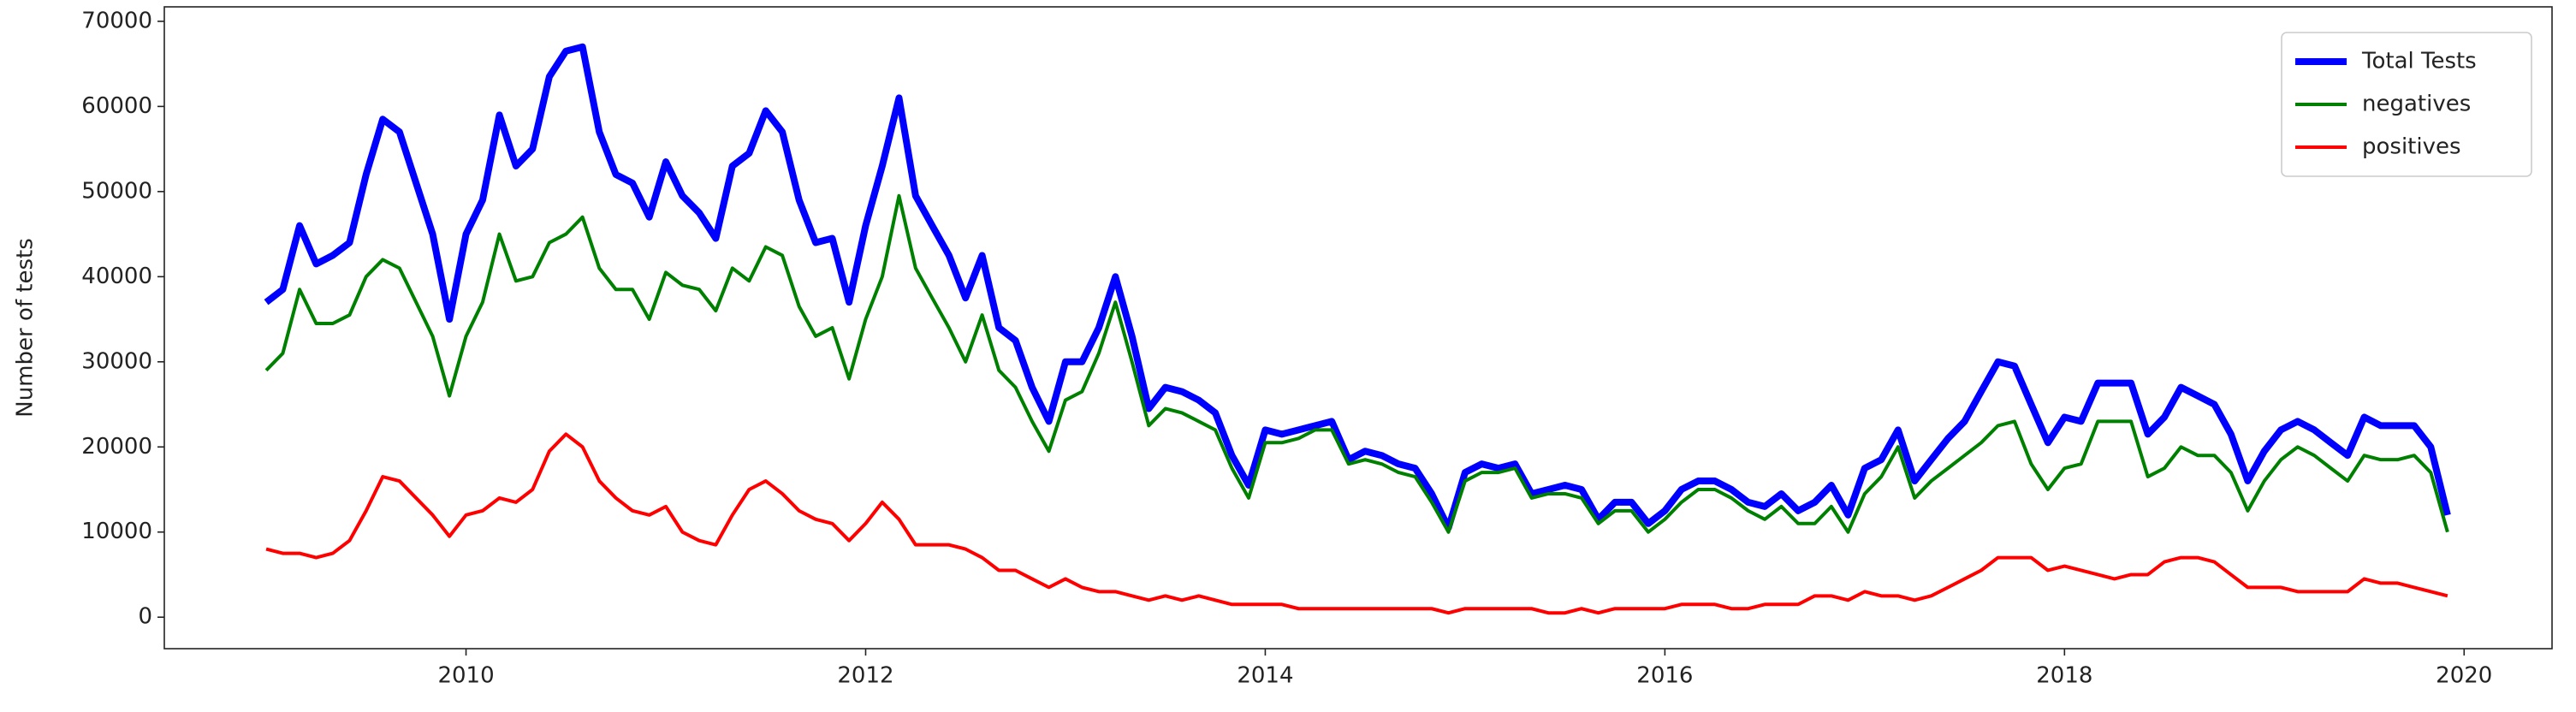  What do you see at coordinates (116, 106) in the screenshot?
I see `y-tick-label: 60000` at bounding box center [116, 106].